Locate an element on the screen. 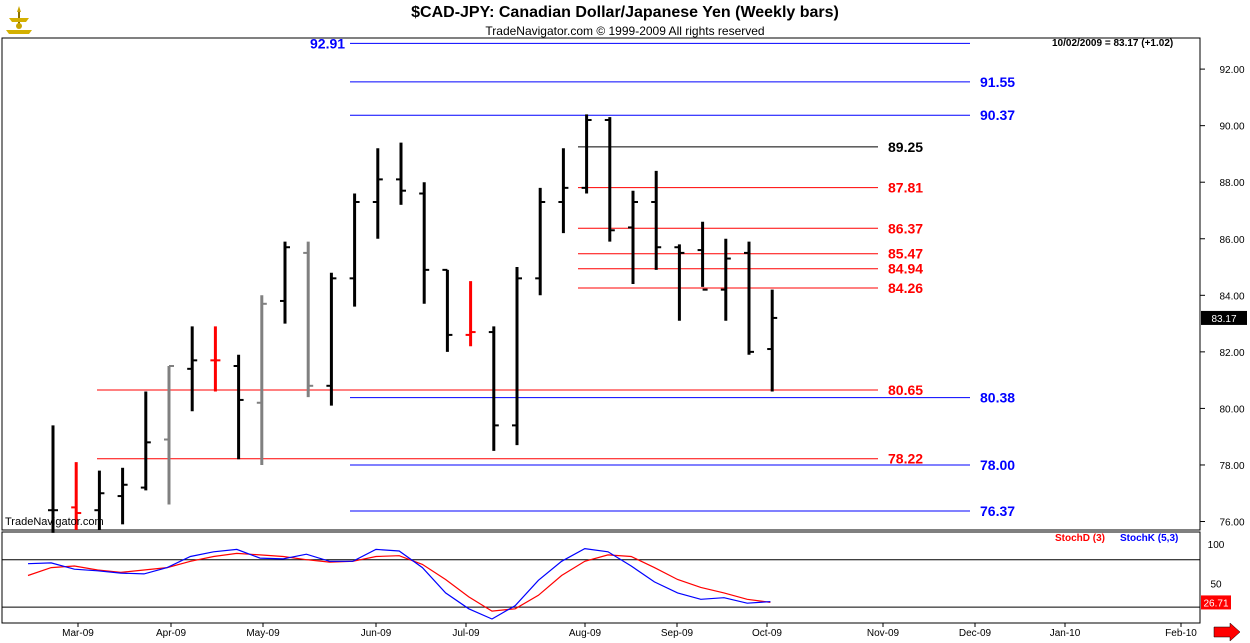 This screenshot has width=1250, height=643. level-label: 91.55 is located at coordinates (997, 82).